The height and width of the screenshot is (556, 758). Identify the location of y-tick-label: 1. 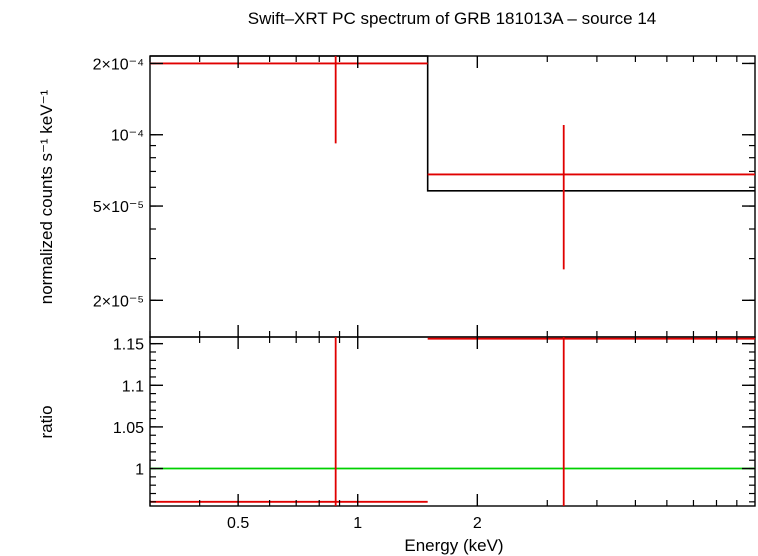
(139, 470).